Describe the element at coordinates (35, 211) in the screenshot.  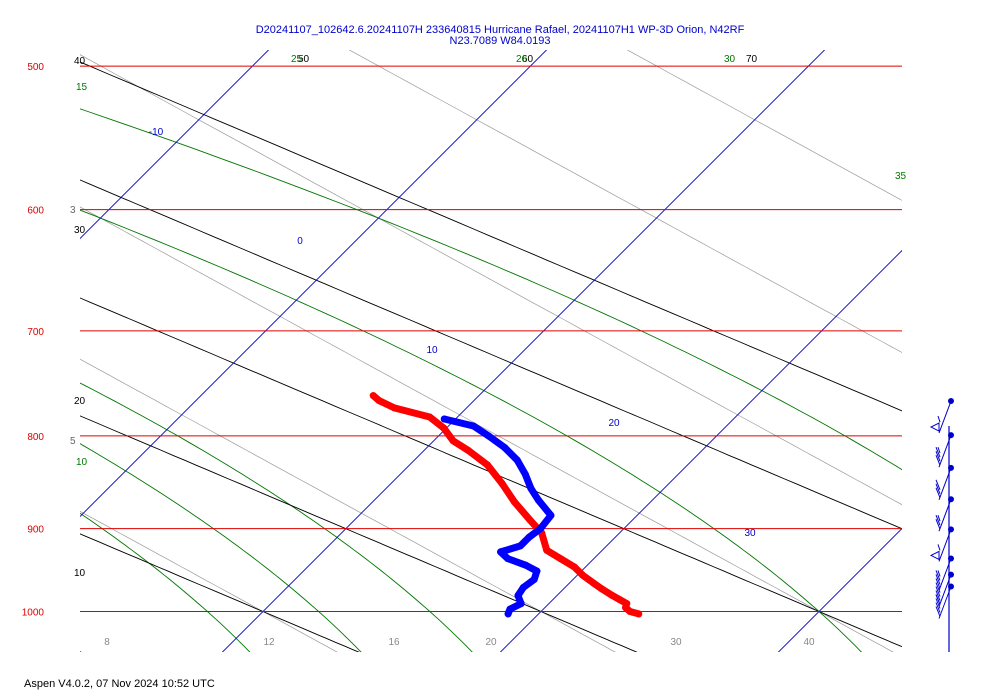
I see `isobar-label: 600` at that location.